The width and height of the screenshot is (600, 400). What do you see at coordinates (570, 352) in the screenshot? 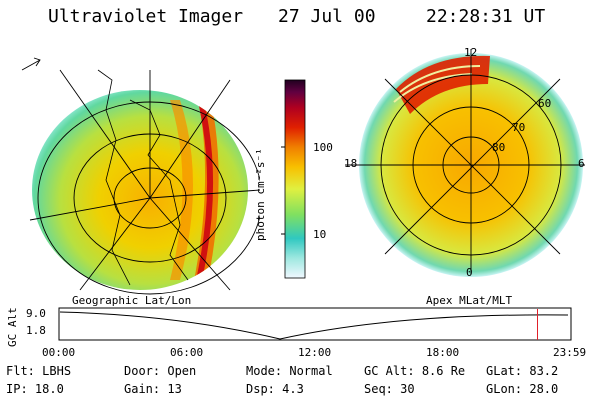
I see `timeline-xtick-4: 23:59` at bounding box center [570, 352].